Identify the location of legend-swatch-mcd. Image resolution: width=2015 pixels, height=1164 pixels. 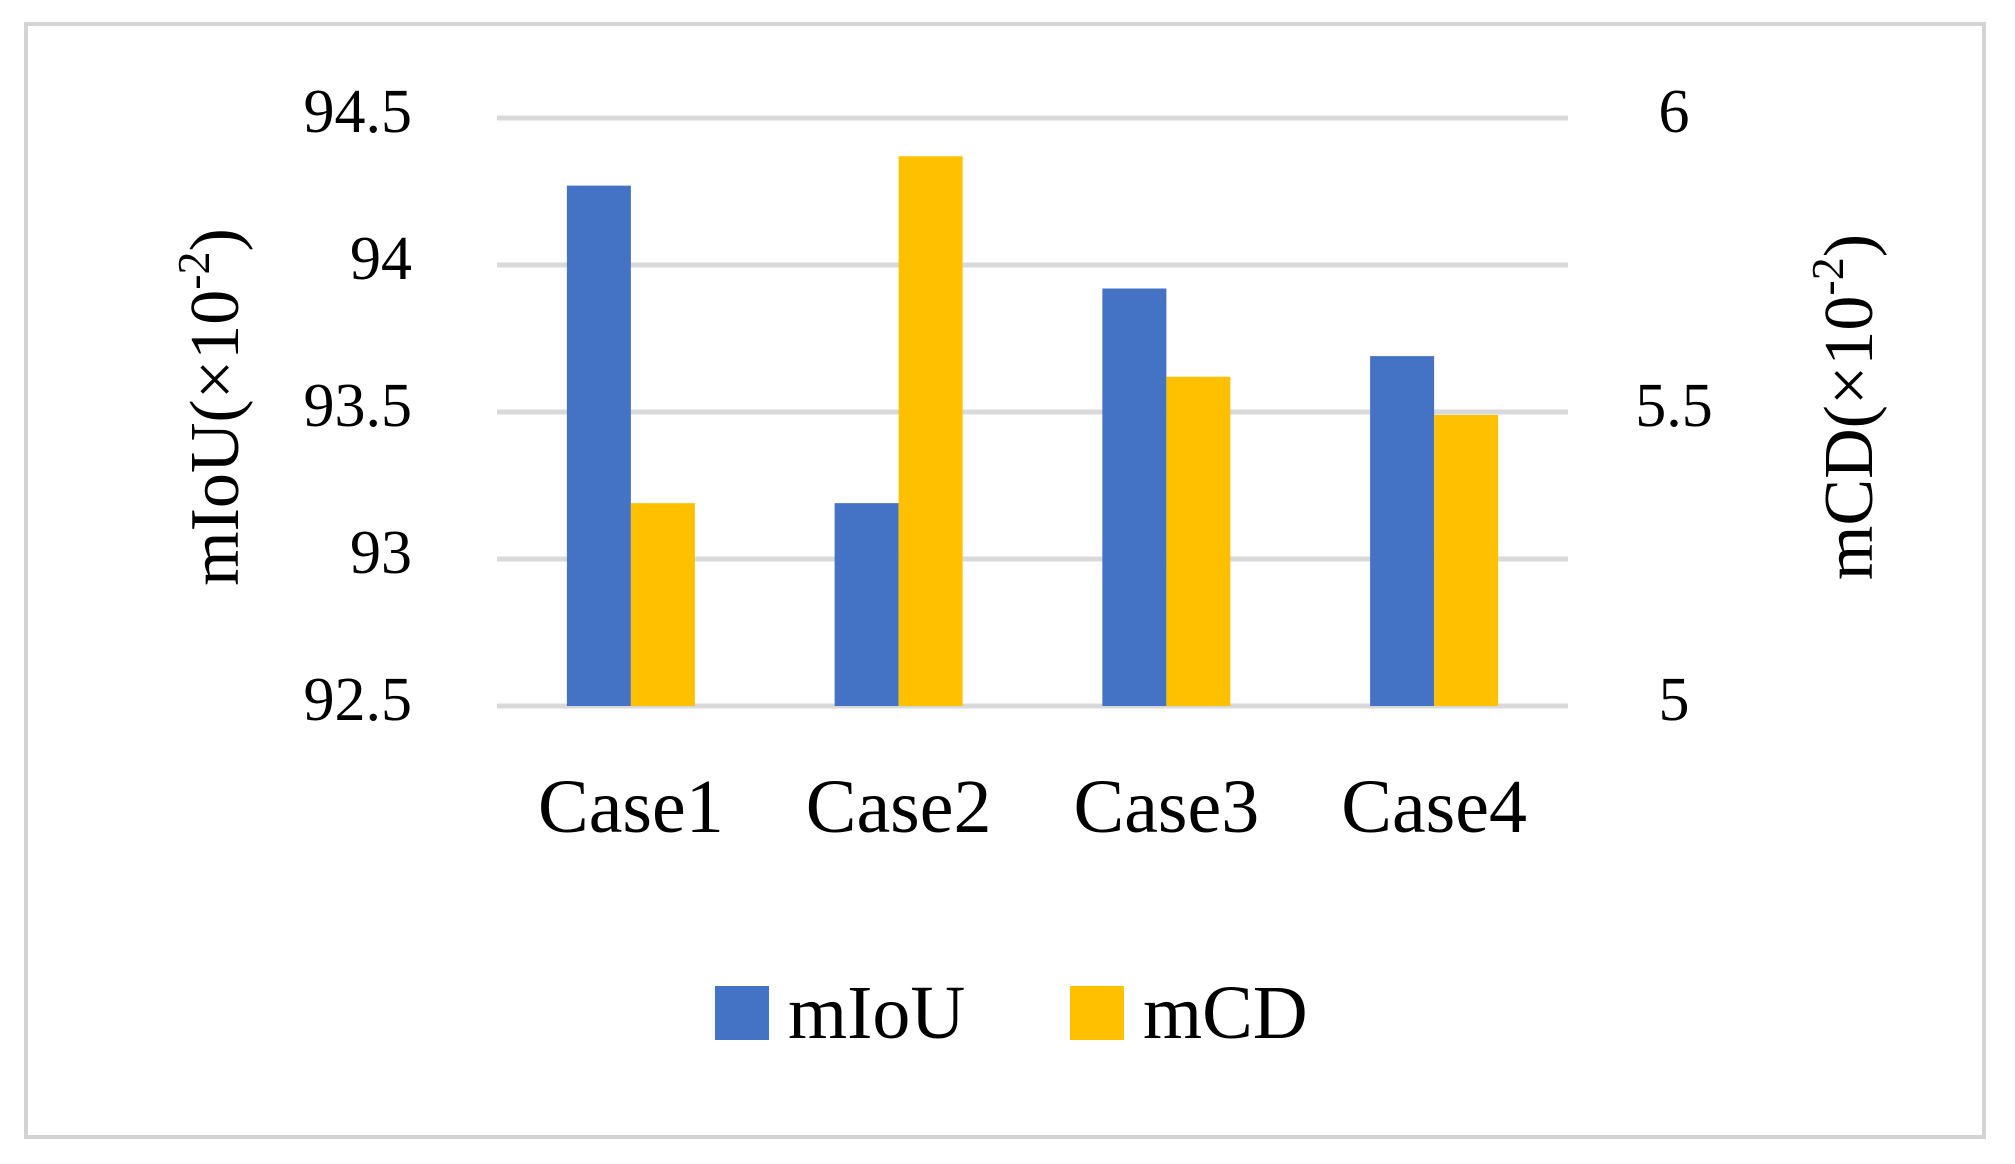
(1097, 1013).